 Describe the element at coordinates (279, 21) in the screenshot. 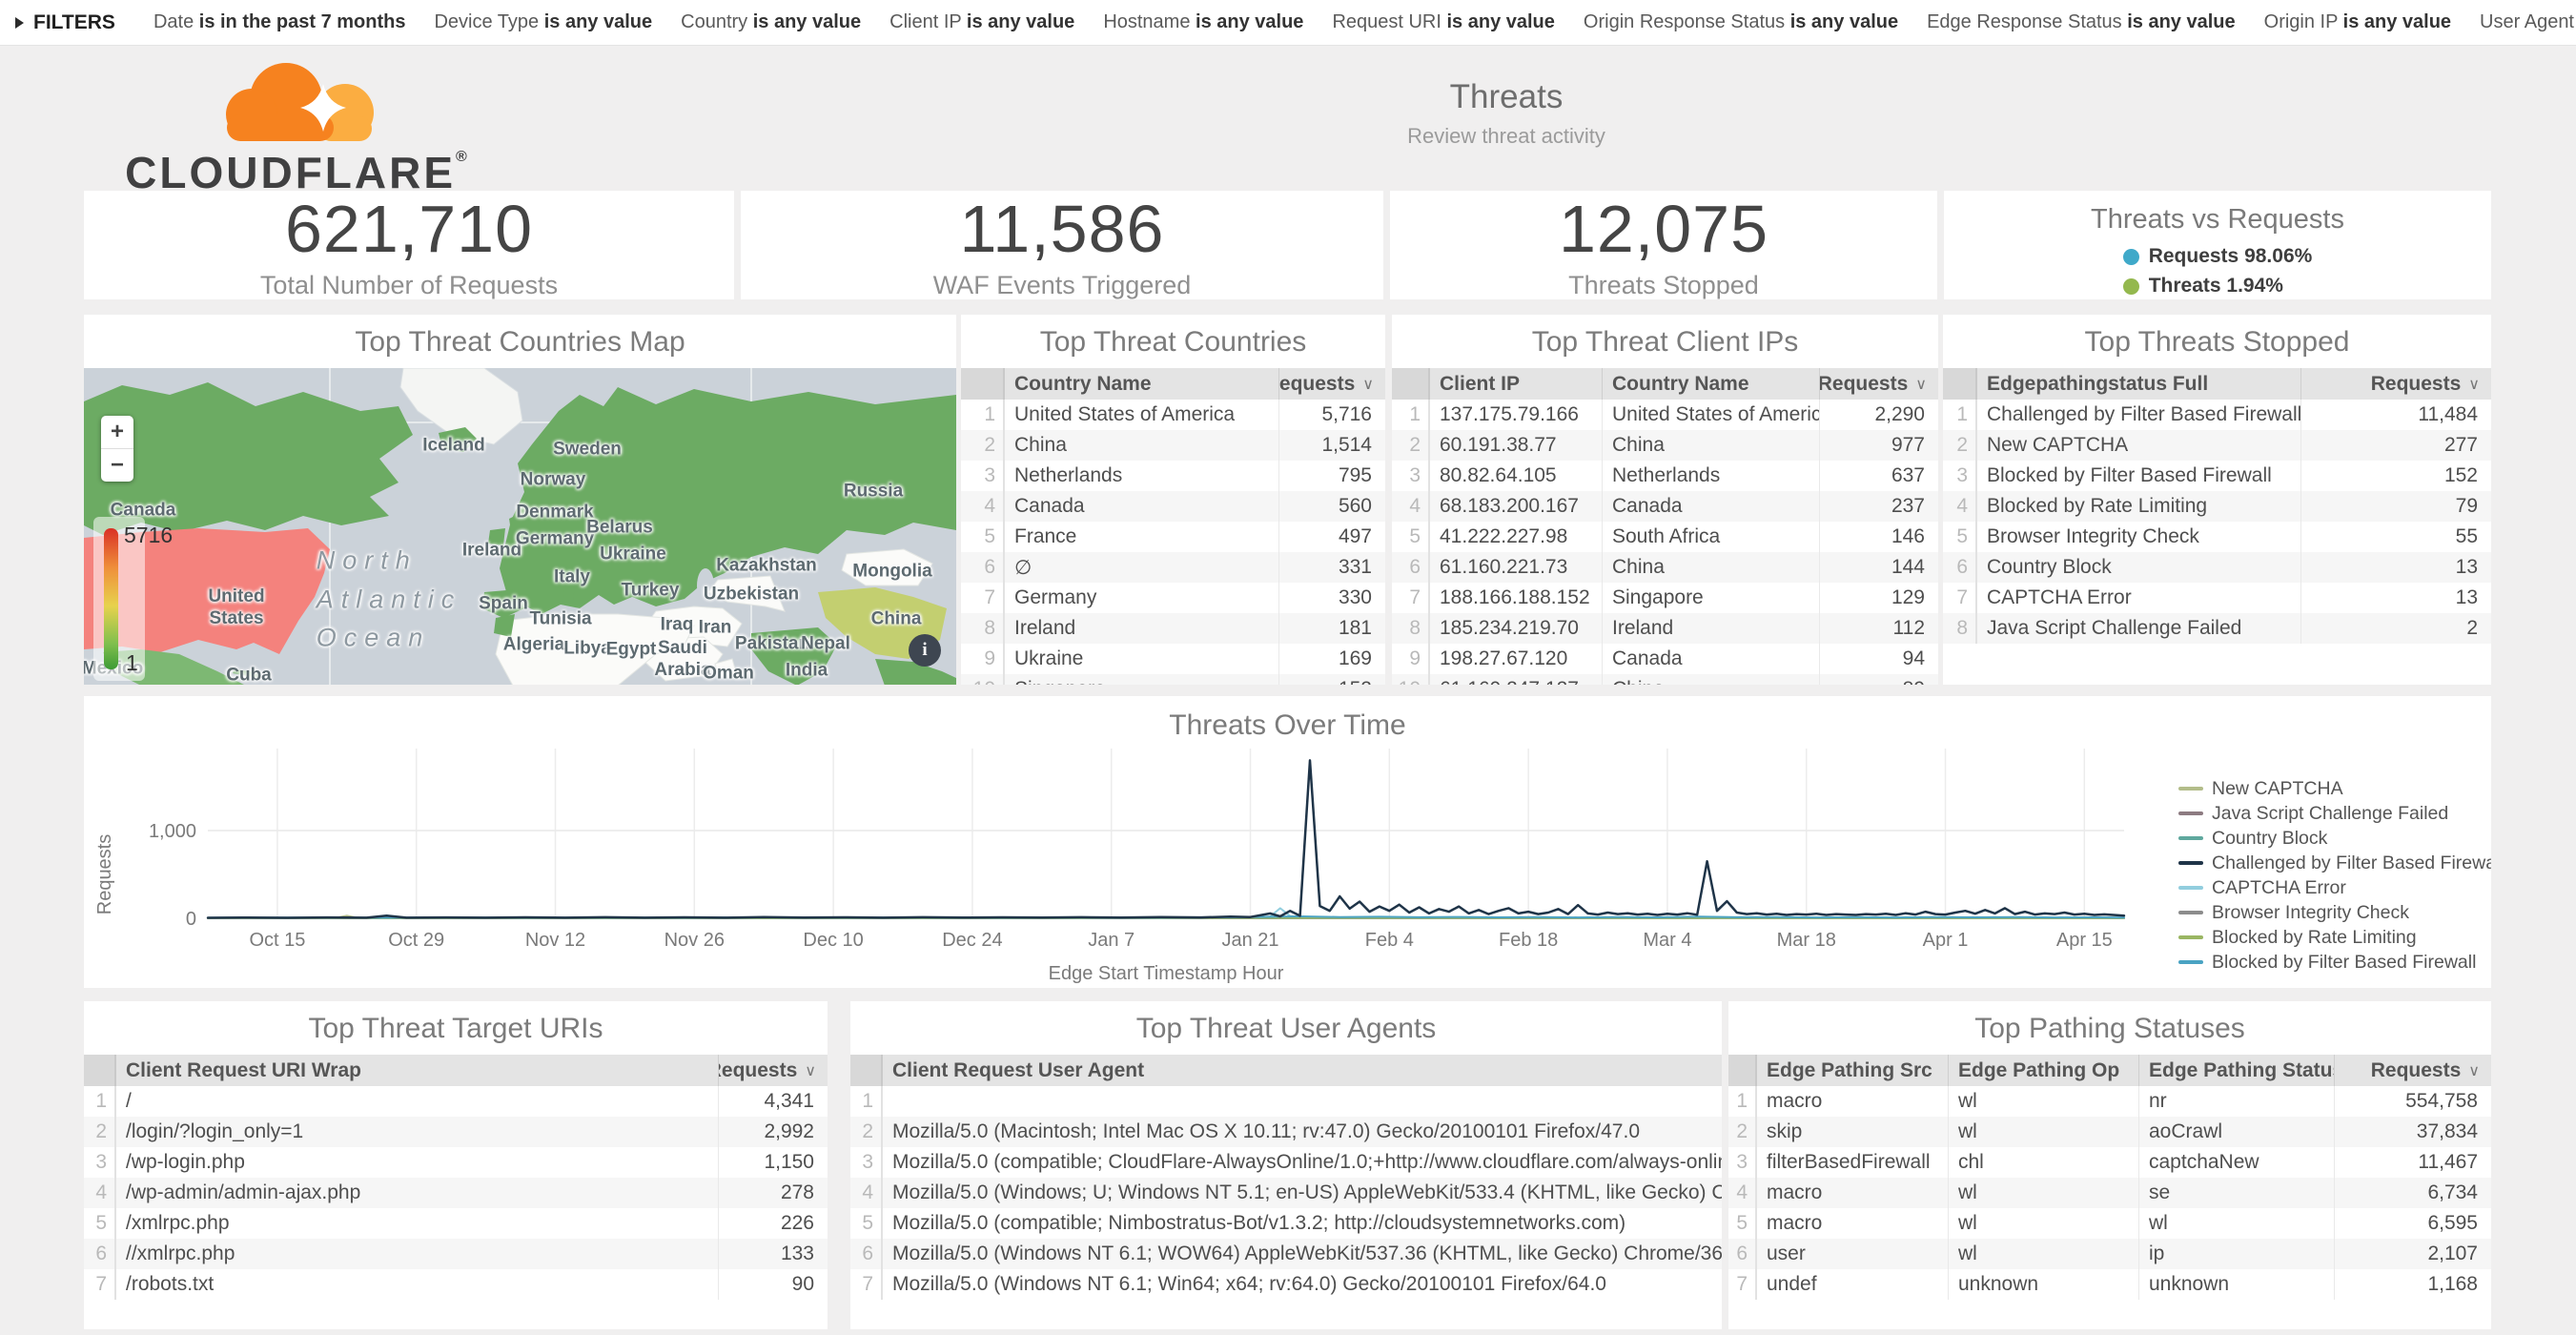

I see `filter-chip: Date is in the past 7 months` at that location.